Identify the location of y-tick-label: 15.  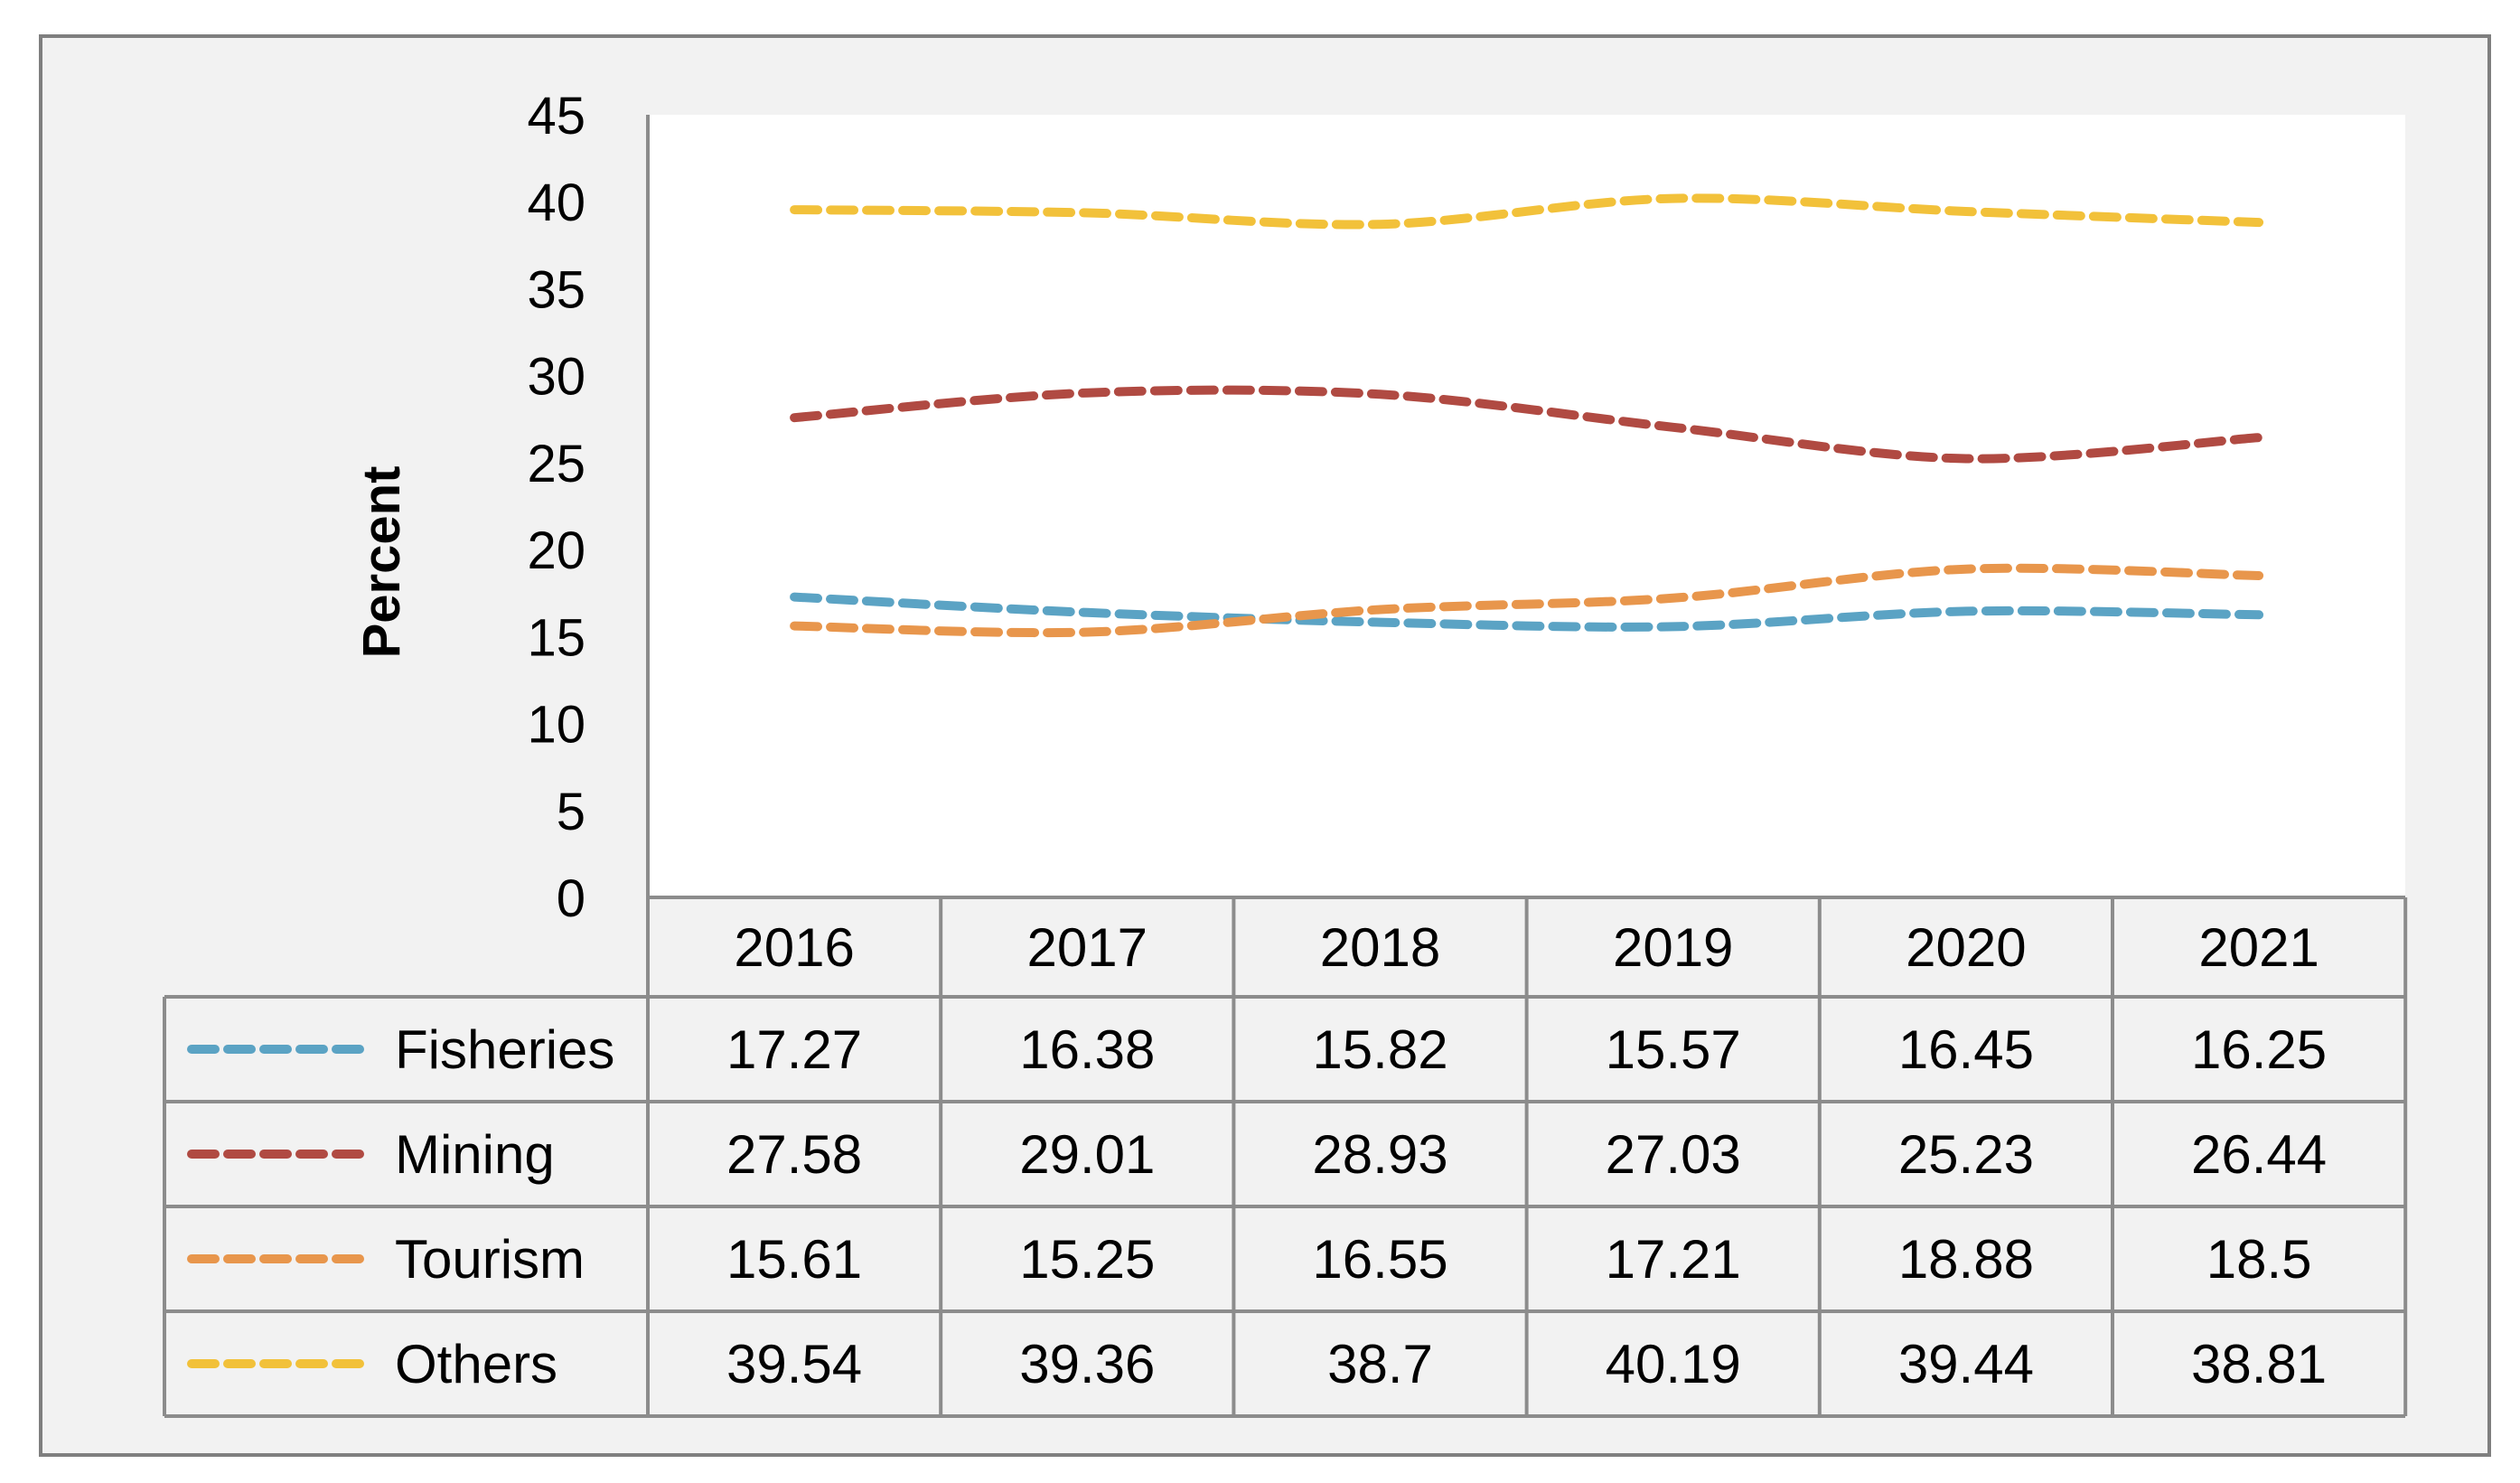
(557, 637).